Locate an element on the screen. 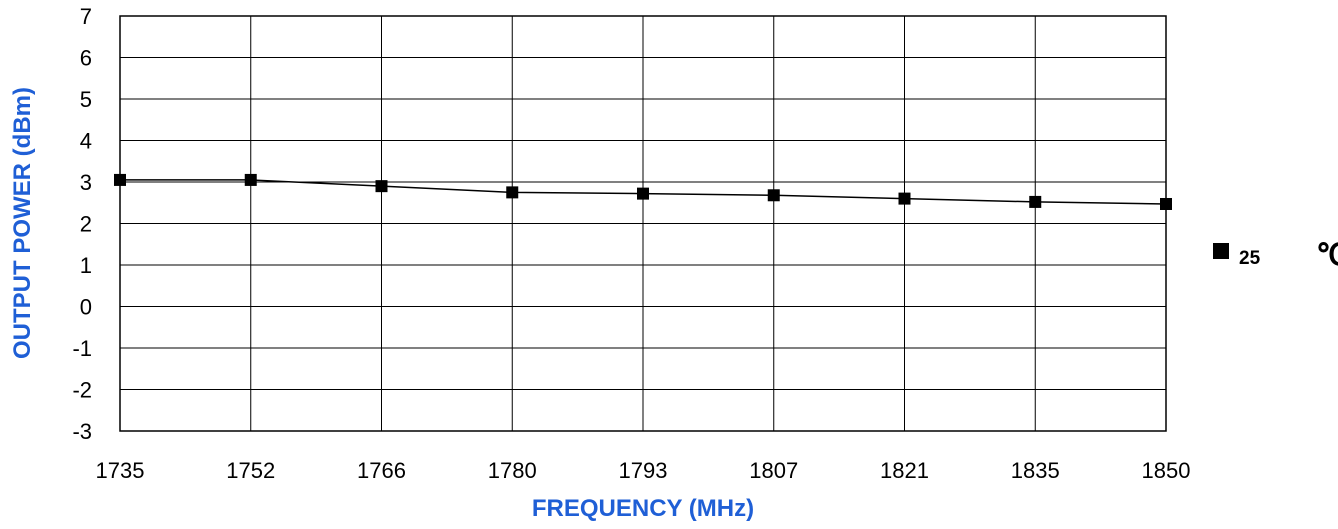  y-tick-label: 1 is located at coordinates (86, 265).